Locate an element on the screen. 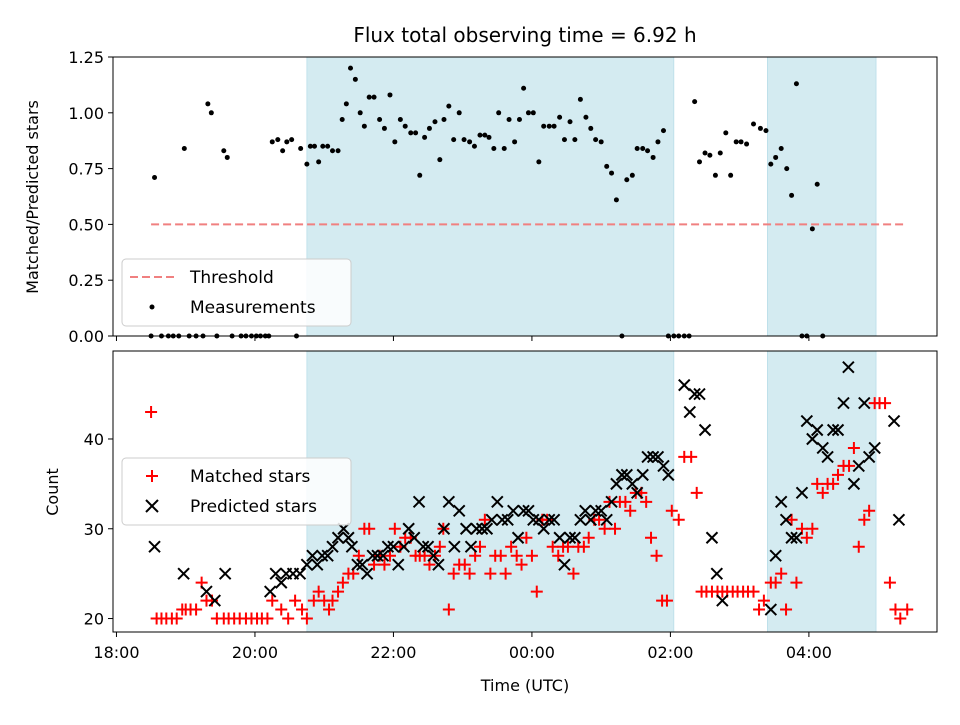  top-legend-box is located at coordinates (236, 292).